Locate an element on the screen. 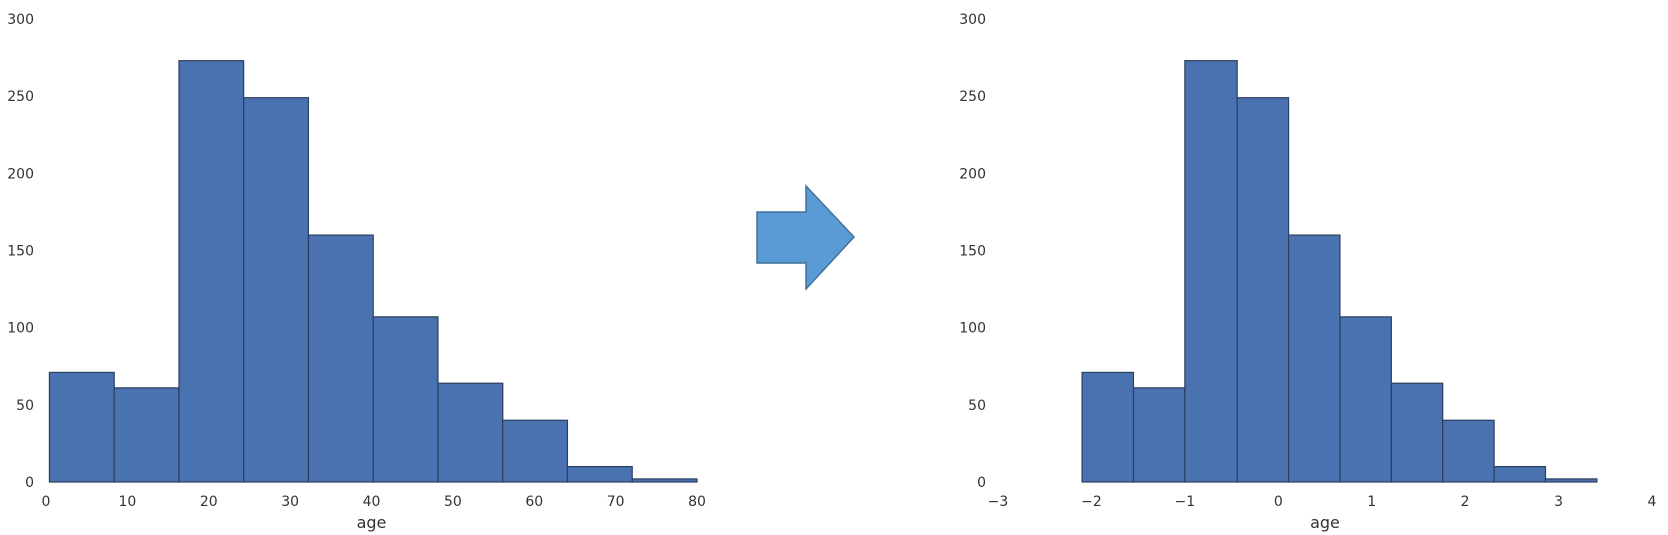 This screenshot has height=535, width=1668. x-axis-ticks: 0 10 20 30 40 50 60 70 80 is located at coordinates (374, 502).